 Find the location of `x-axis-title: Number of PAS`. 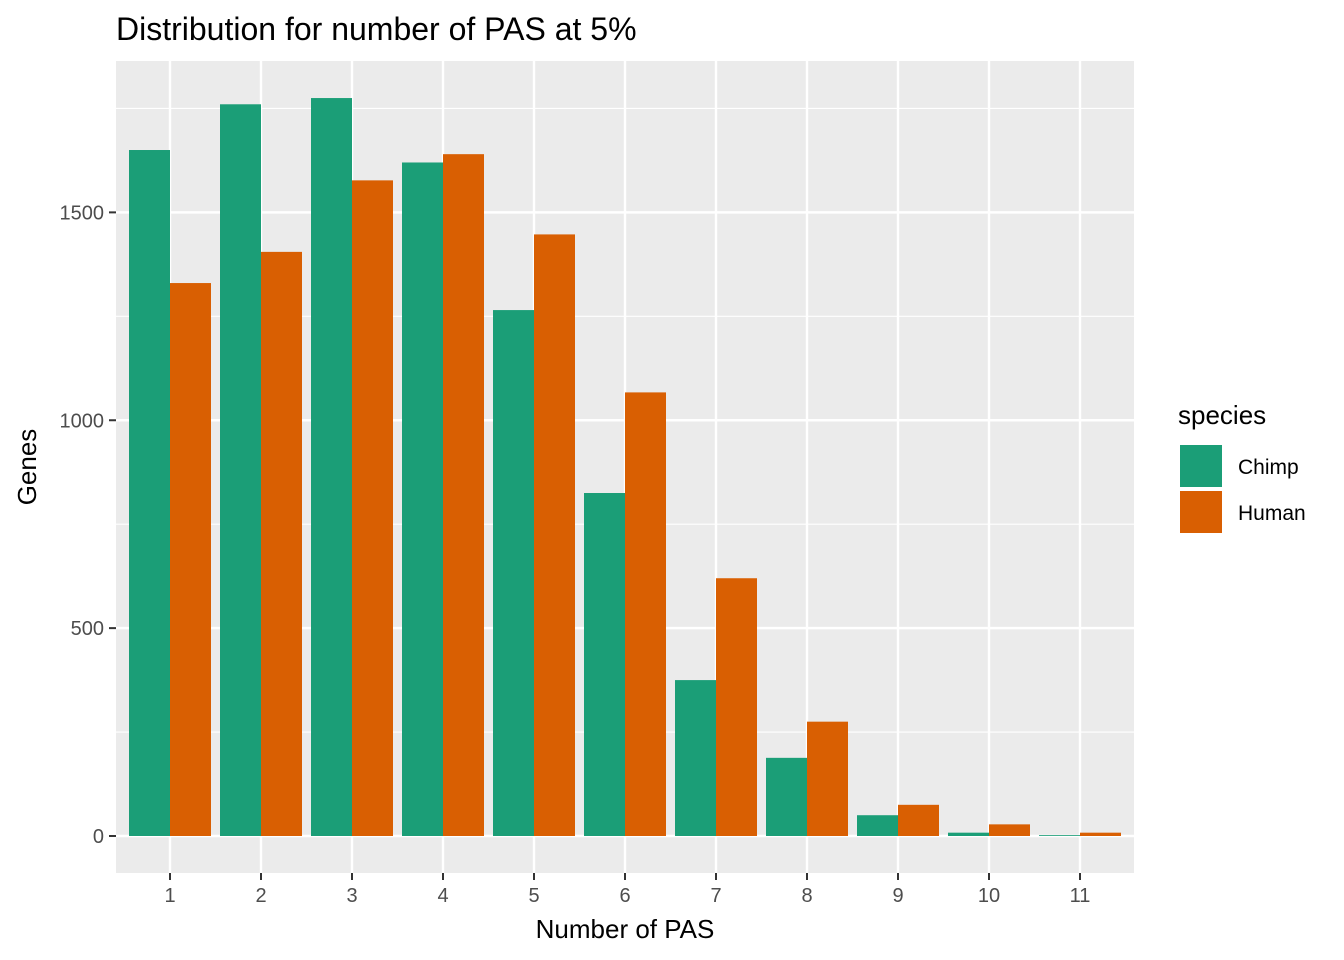

x-axis-title: Number of PAS is located at coordinates (625, 929).